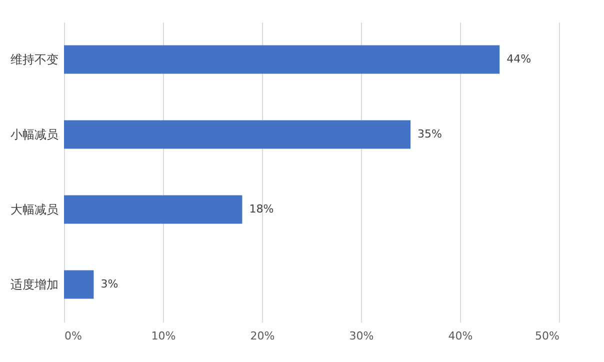 This screenshot has width=604, height=362. What do you see at coordinates (34, 285) in the screenshot?
I see `y-tick-label: 适度增加` at bounding box center [34, 285].